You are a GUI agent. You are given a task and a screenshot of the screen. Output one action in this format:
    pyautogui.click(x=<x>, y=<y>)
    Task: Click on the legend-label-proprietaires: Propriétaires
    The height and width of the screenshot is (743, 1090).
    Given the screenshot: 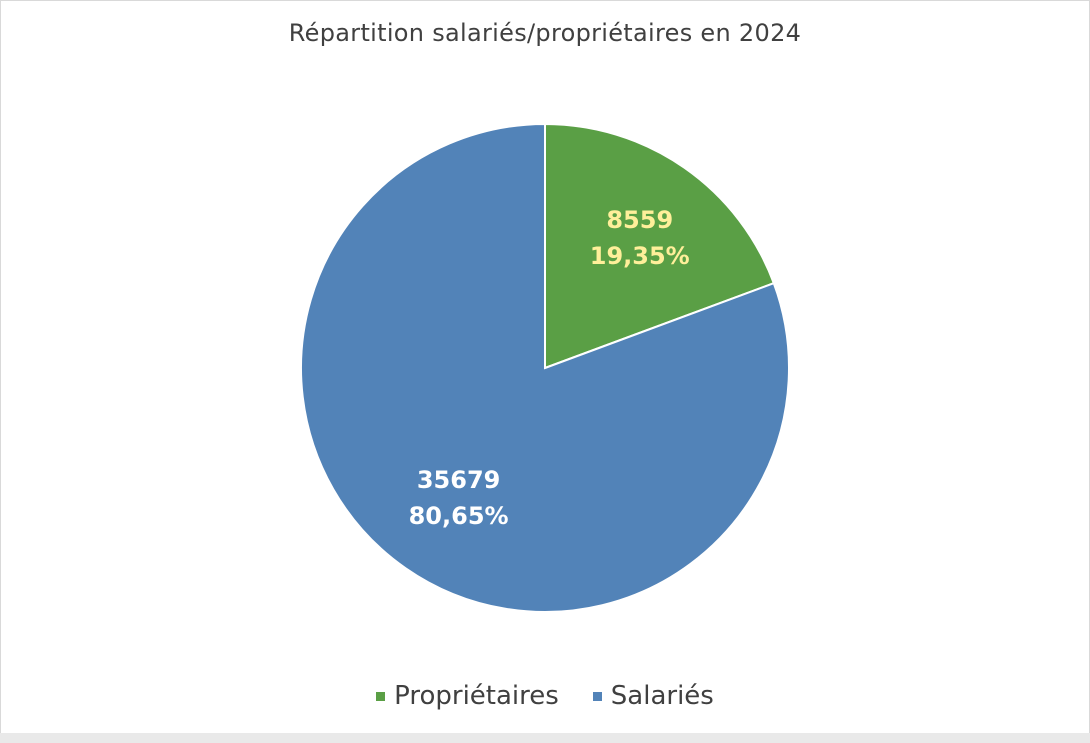 What is the action you would take?
    pyautogui.click(x=476, y=696)
    